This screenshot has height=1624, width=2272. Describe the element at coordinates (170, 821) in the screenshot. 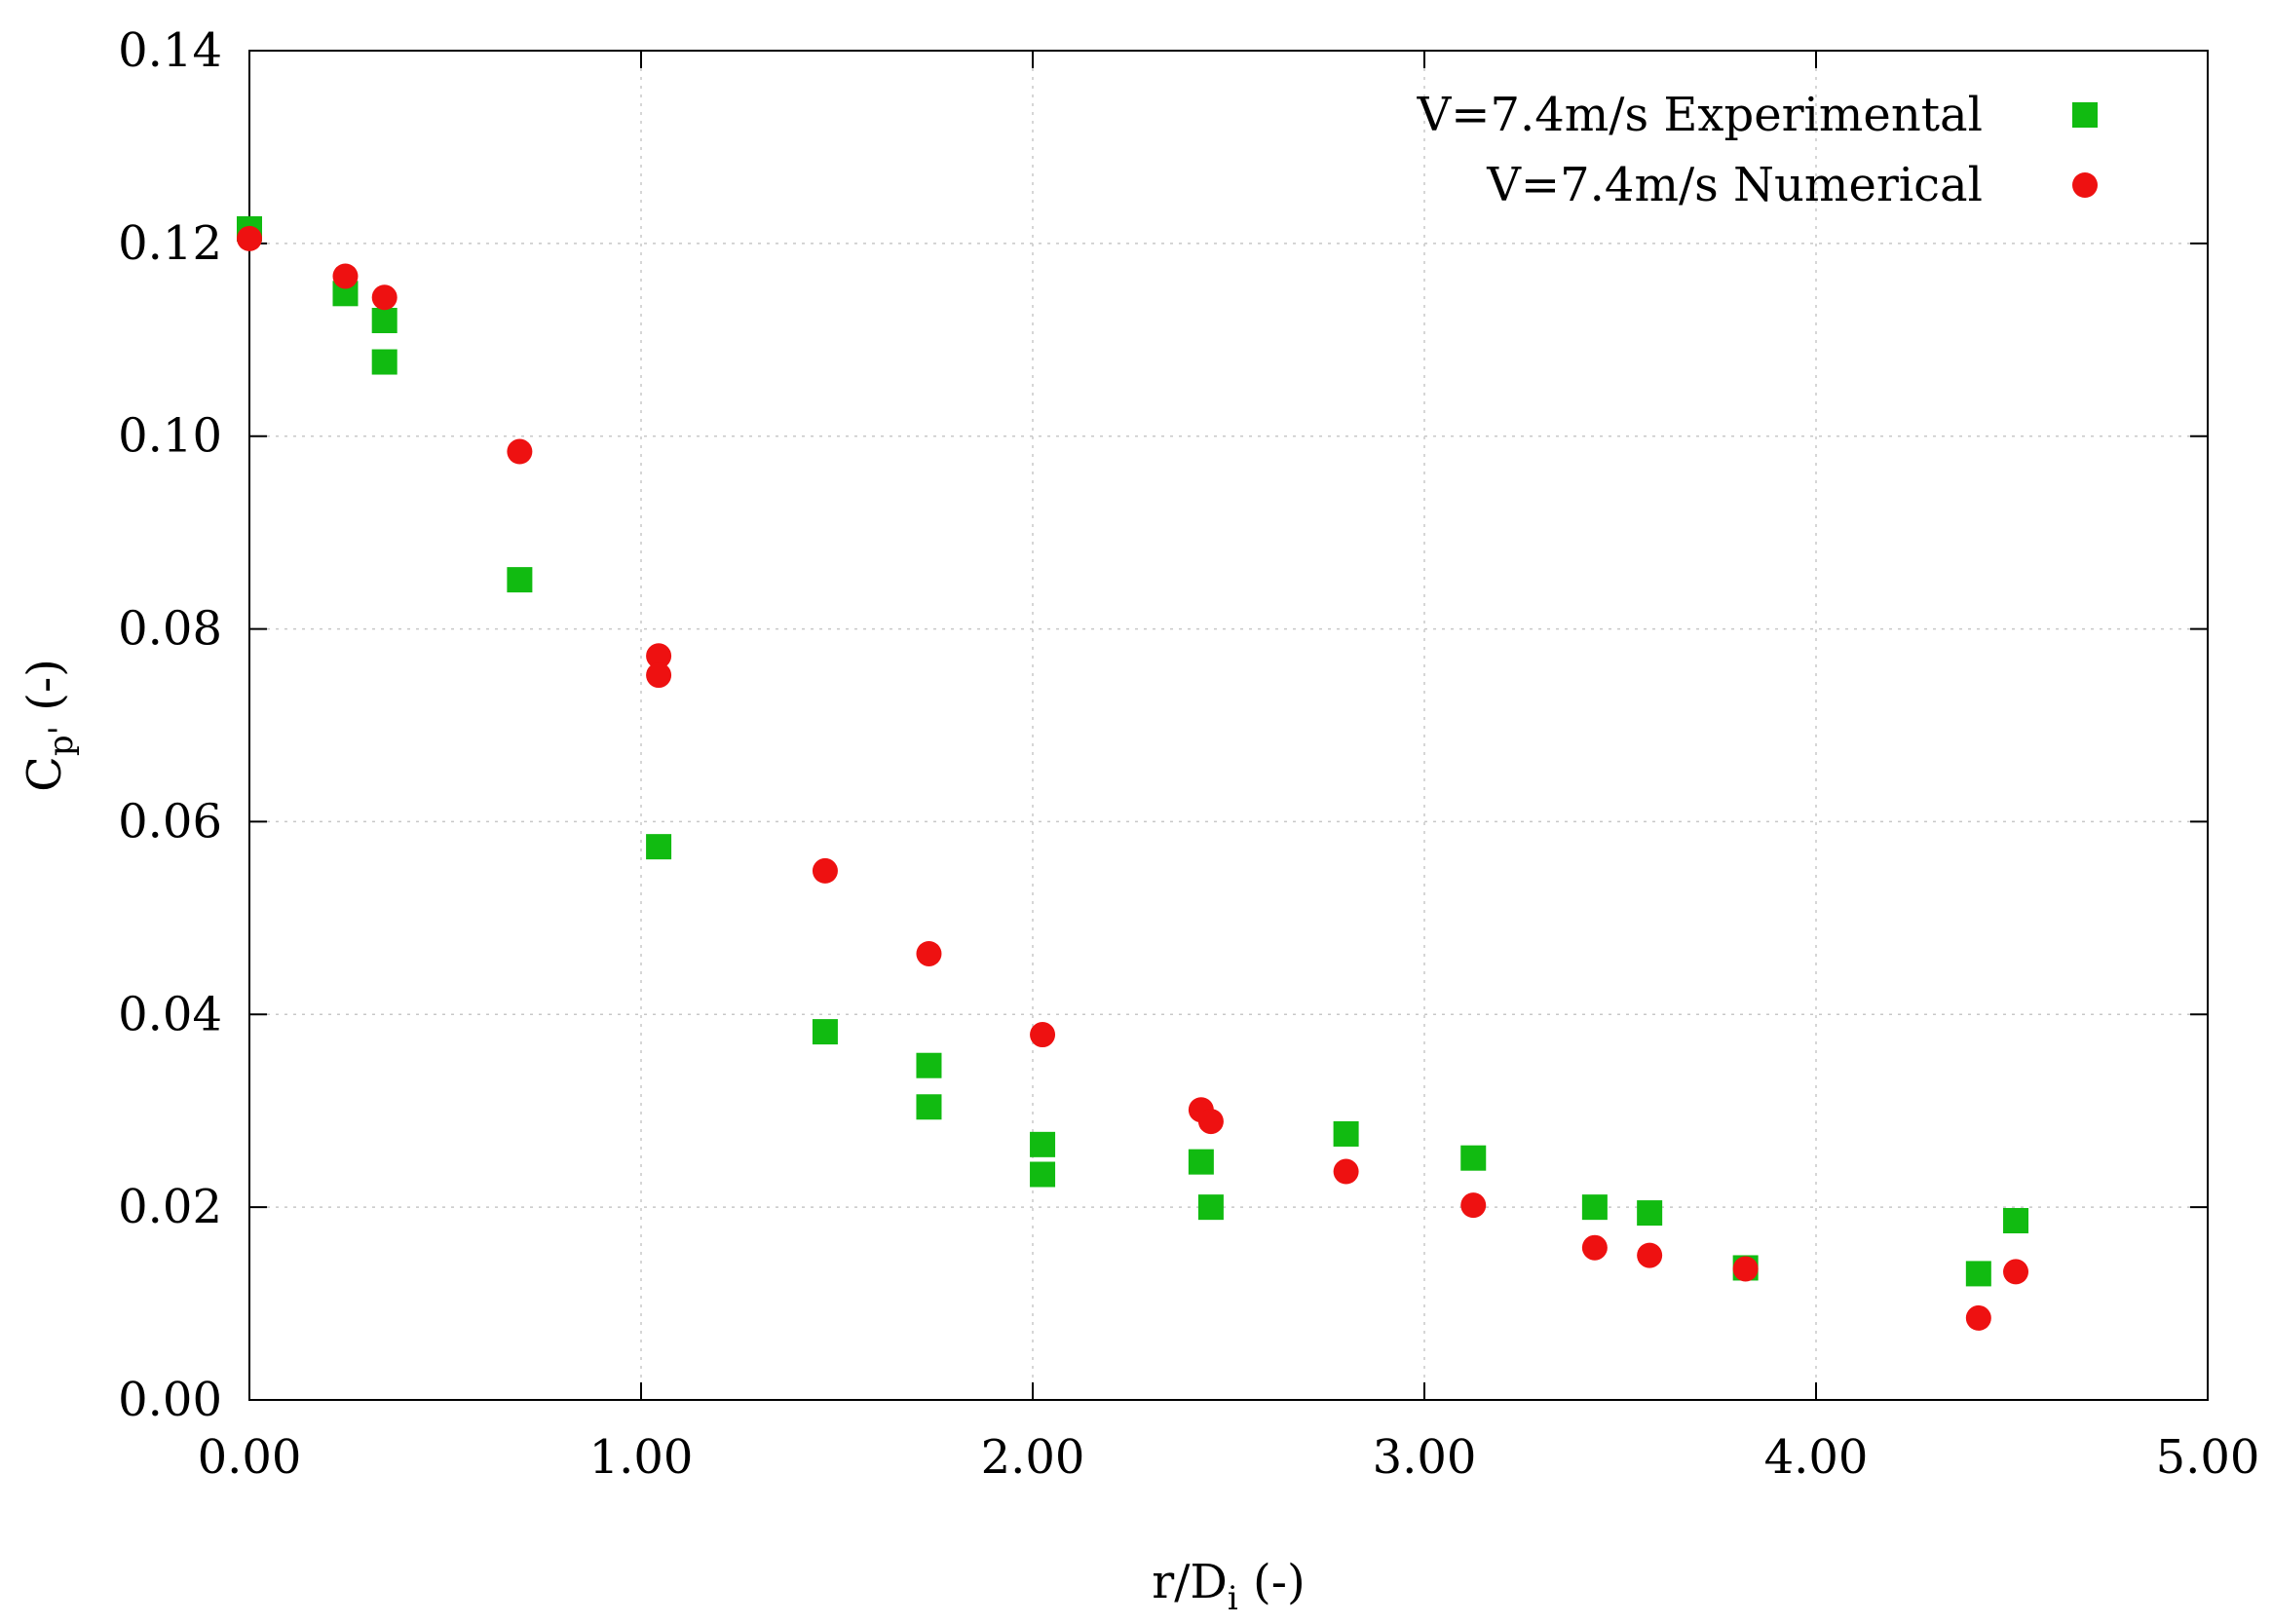

I see `y-tick-label: 0.06` at that location.